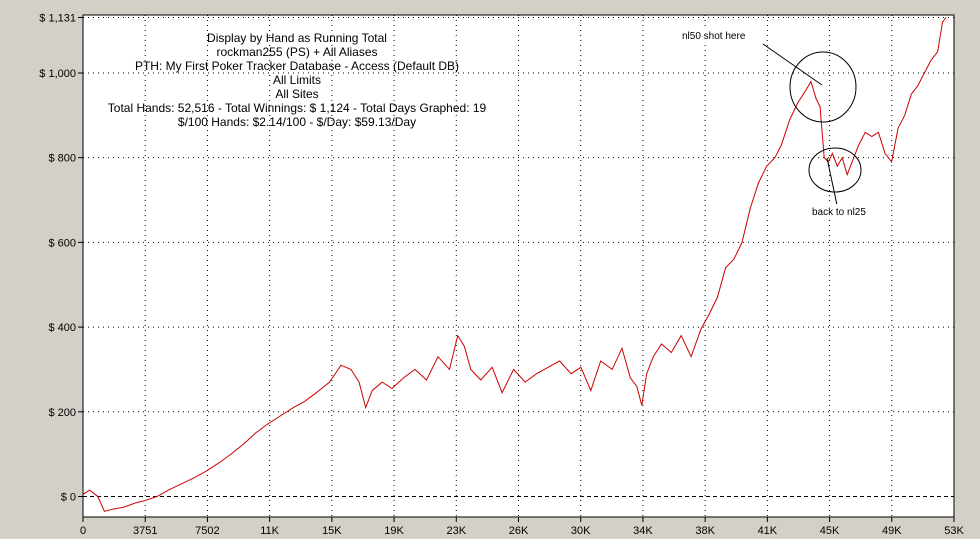 This screenshot has height=539, width=980. Describe the element at coordinates (892, 531) in the screenshot. I see `x-tick-label: 49K` at that location.